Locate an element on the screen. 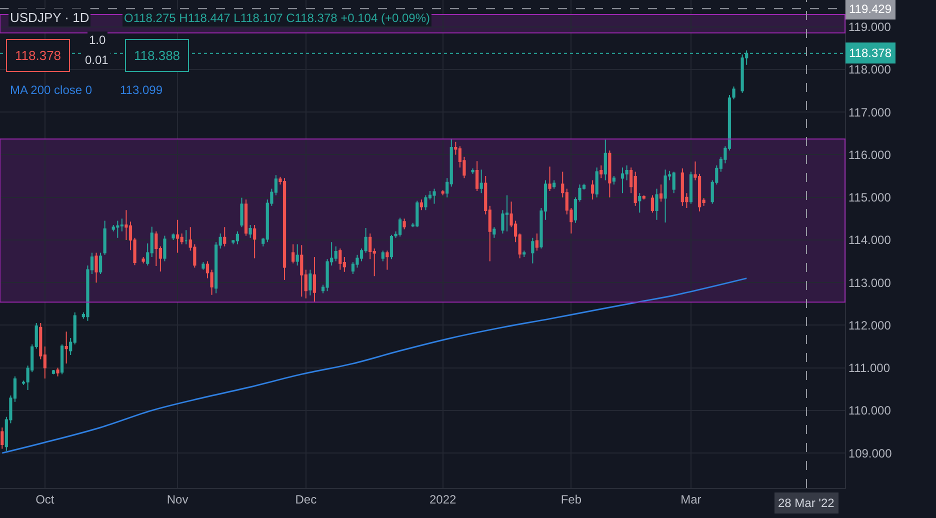 This screenshot has width=936, height=518. ref-line-label: 119.429 is located at coordinates (870, 9).